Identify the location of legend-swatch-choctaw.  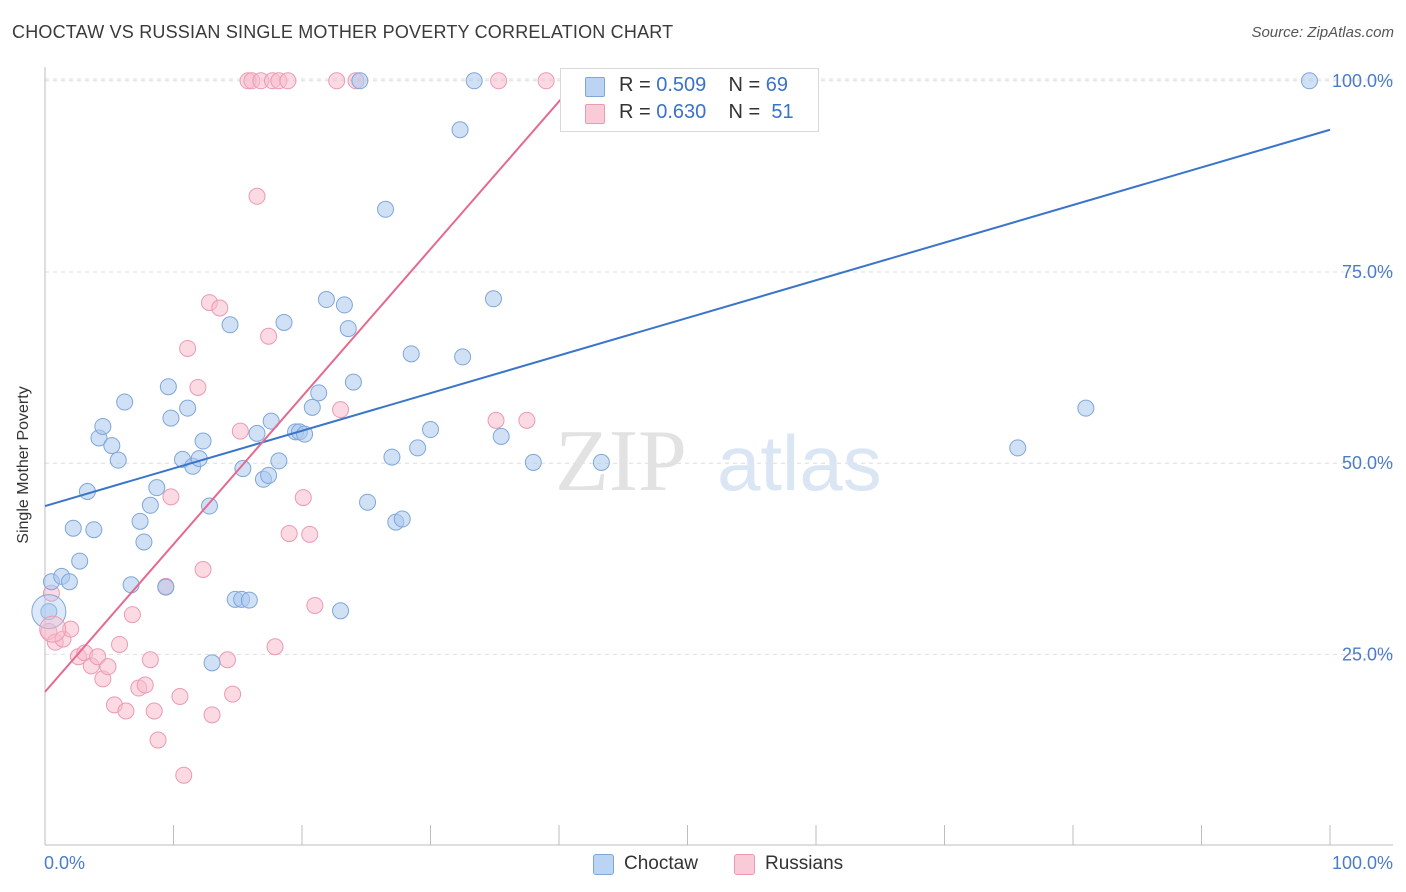
(595, 87).